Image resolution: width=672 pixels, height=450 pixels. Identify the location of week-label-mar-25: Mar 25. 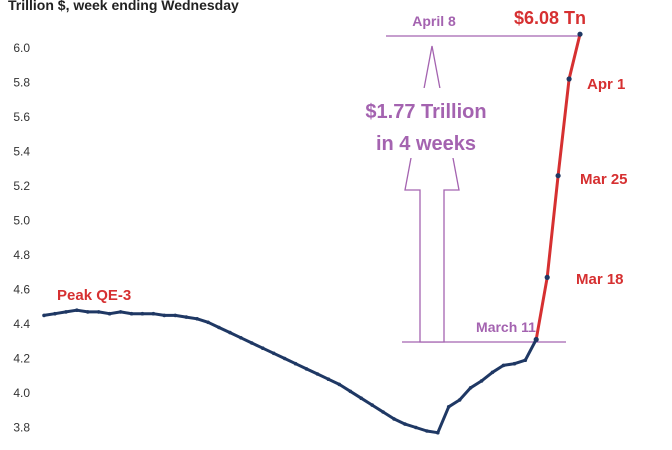
(604, 179).